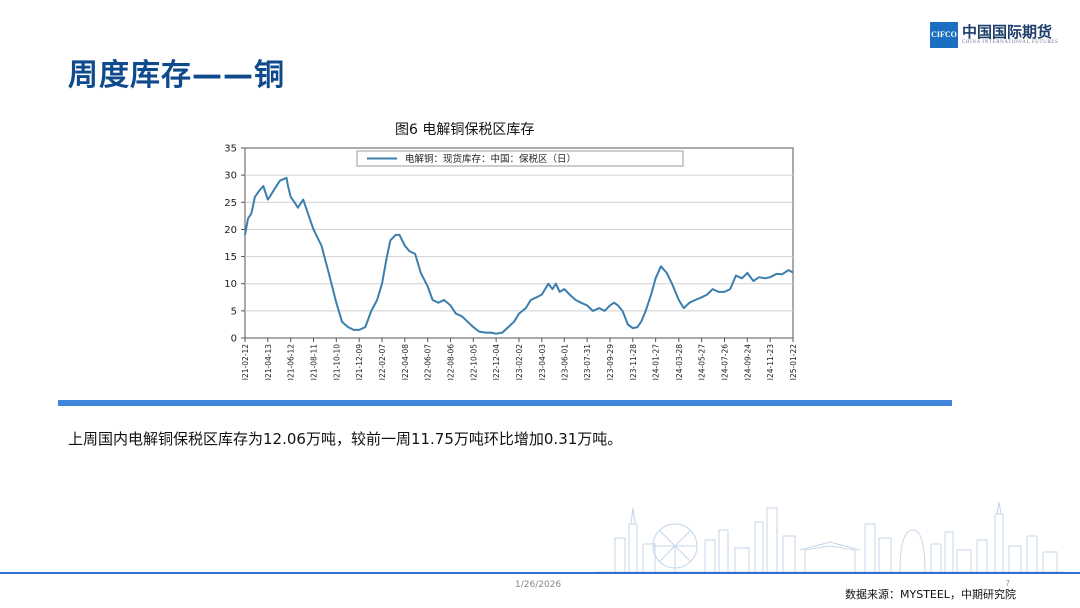  Describe the element at coordinates (230, 176) in the screenshot. I see `y-tick-label: 30` at that location.